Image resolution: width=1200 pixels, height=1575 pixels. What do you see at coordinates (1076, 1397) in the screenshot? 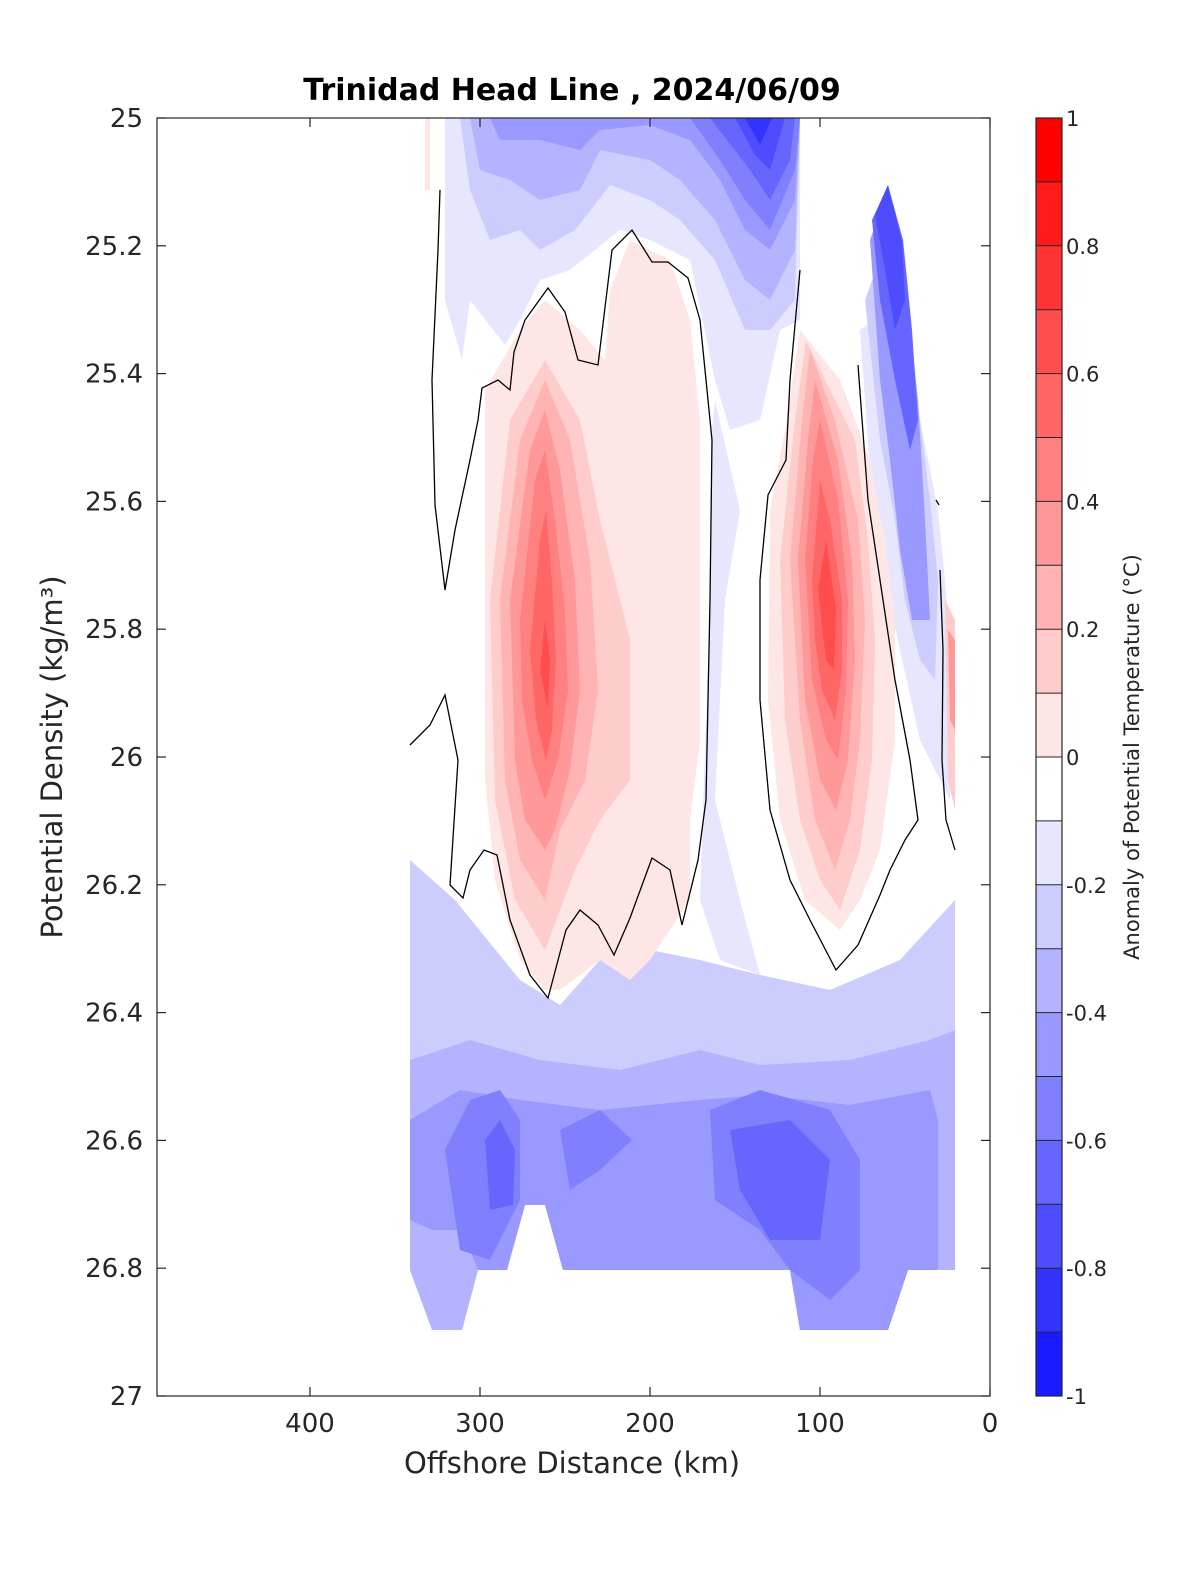
I see `colorbar-tick-label: -1` at bounding box center [1076, 1397].